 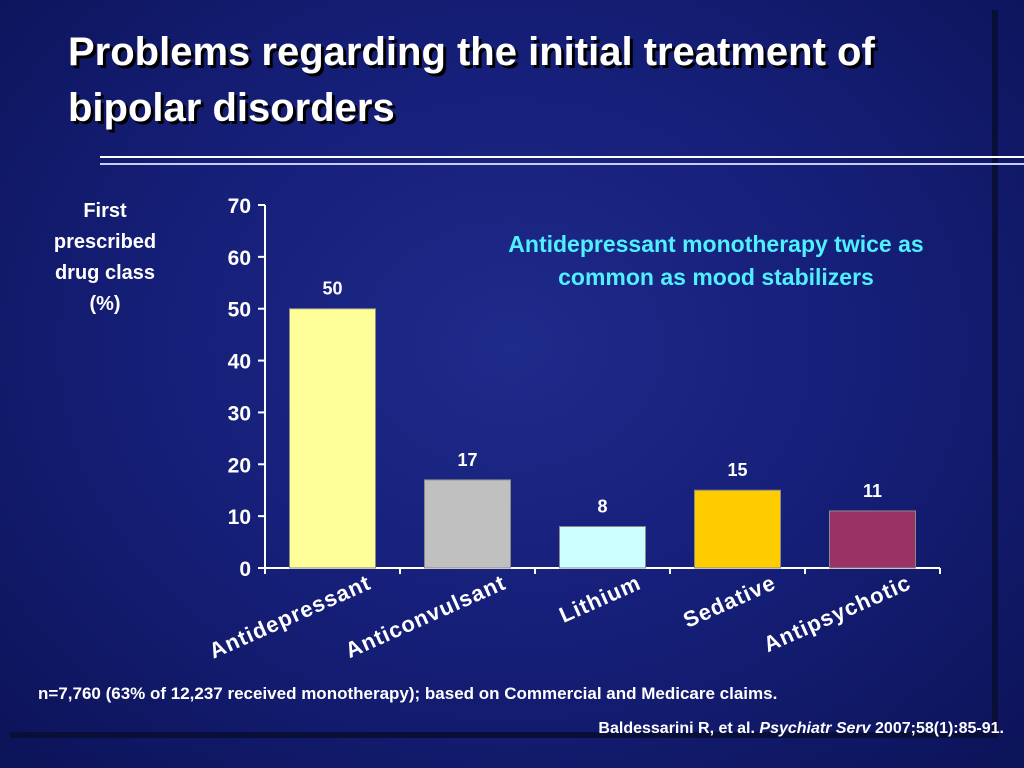 I want to click on title-divider-secondary, so click(x=562, y=164).